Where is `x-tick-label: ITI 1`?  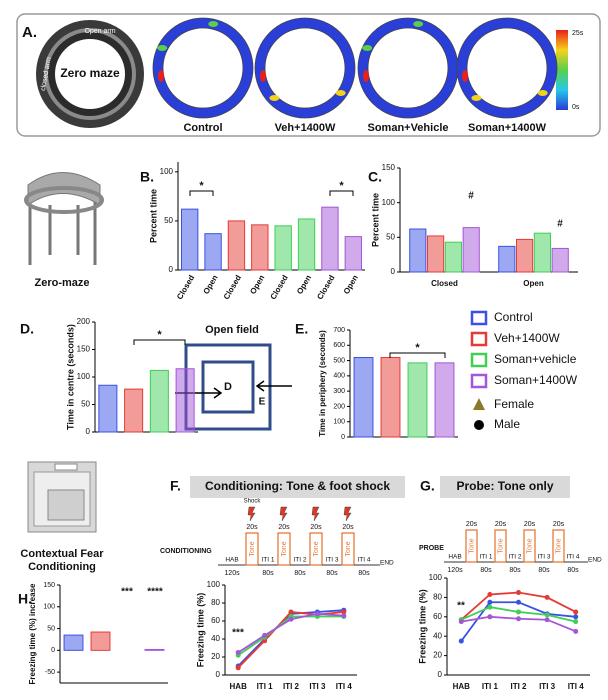
x-tick-label: ITI 1 is located at coordinates (490, 686).